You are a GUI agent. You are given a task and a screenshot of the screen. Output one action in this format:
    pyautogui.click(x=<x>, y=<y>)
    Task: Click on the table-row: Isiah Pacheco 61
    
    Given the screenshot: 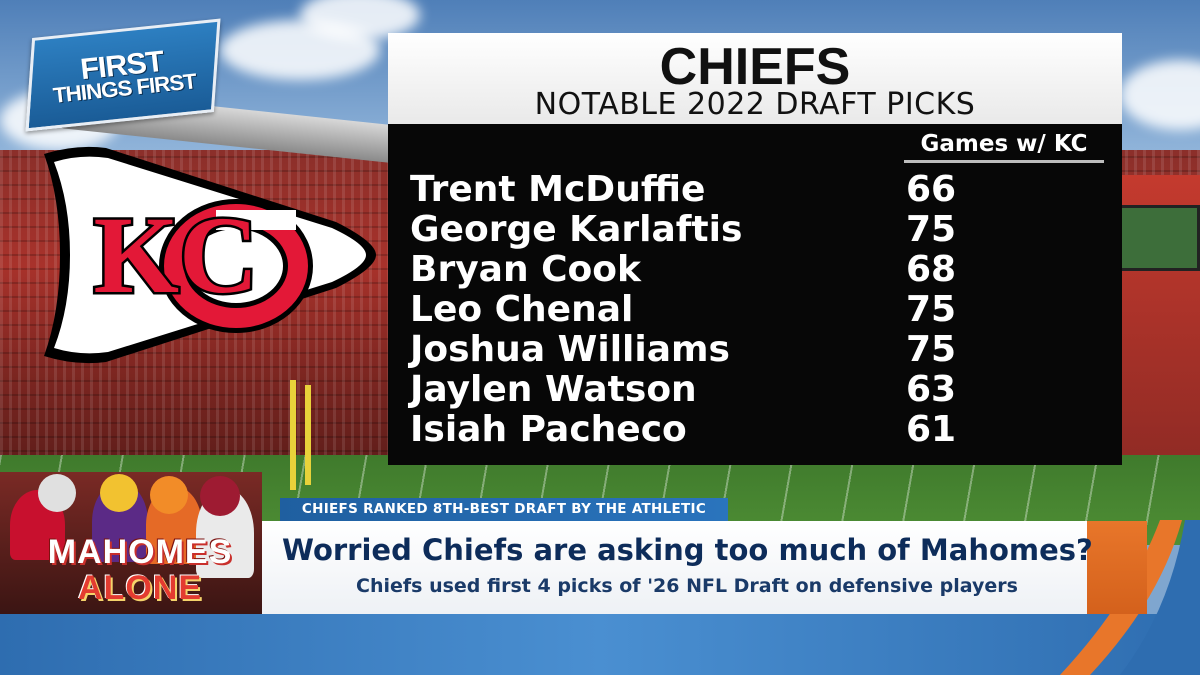 What is the action you would take?
    pyautogui.click(x=760, y=430)
    